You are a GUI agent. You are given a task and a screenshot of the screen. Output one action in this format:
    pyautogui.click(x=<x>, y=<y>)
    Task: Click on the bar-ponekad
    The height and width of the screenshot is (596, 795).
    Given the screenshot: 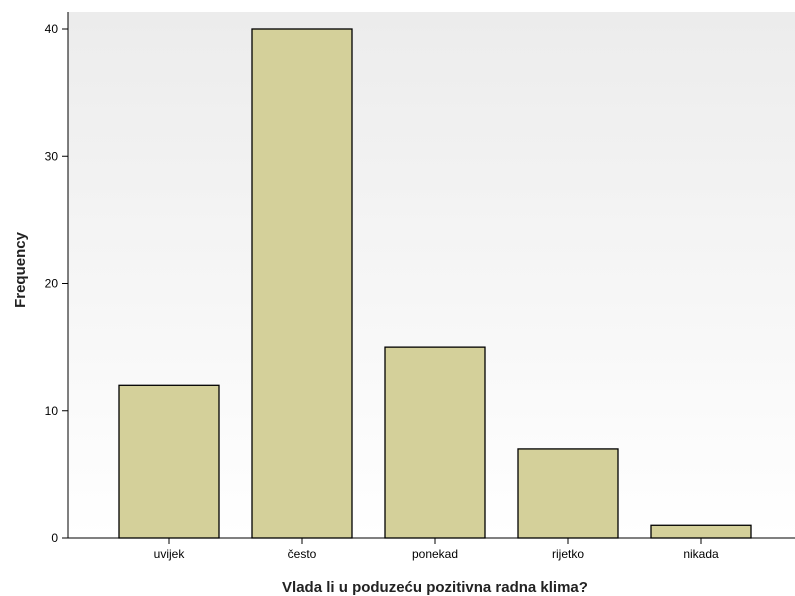 What is the action you would take?
    pyautogui.click(x=435, y=442)
    